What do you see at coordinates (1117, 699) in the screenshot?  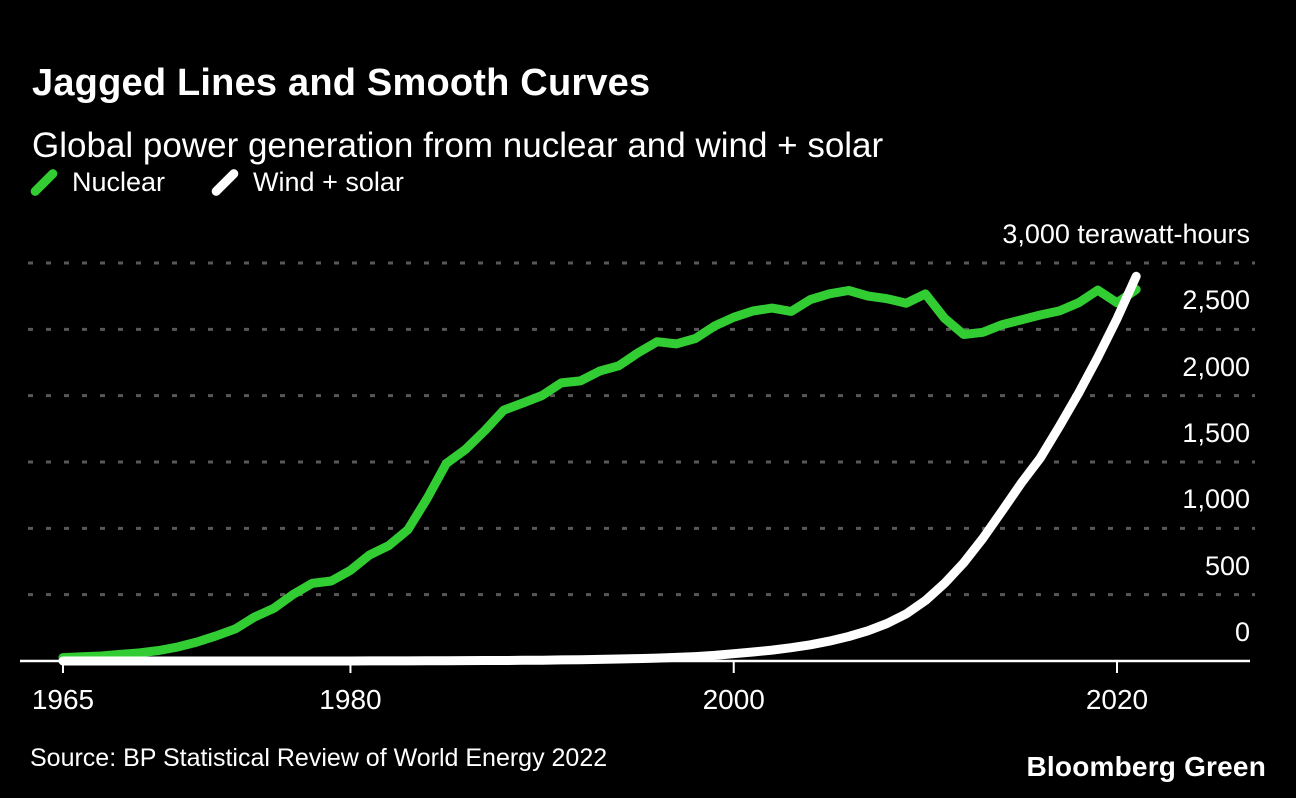 I see `x-axis-label: 2020` at bounding box center [1117, 699].